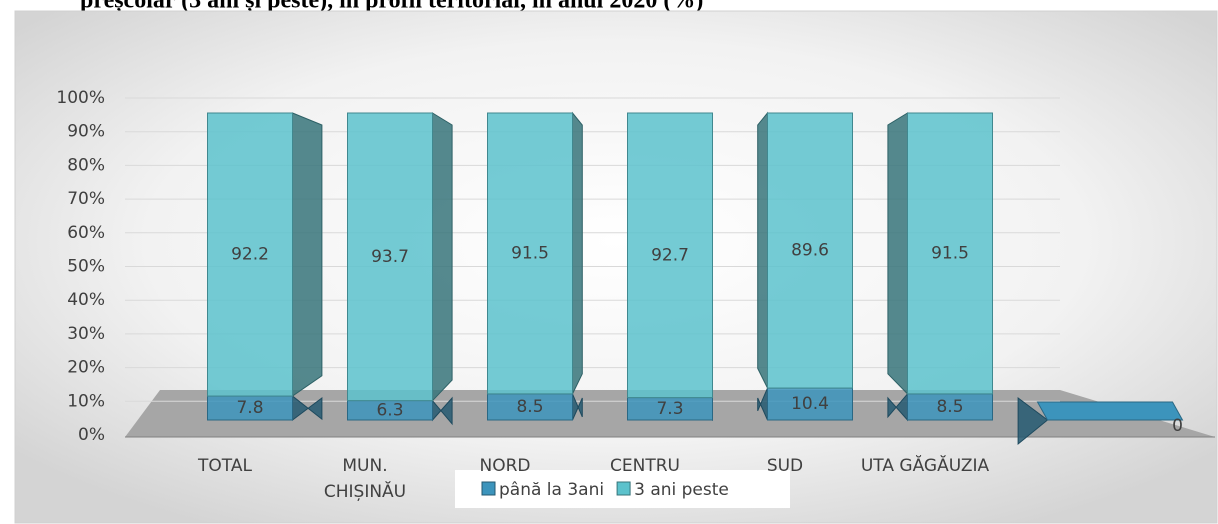 This screenshot has width=1218, height=524. What do you see at coordinates (91, 435) in the screenshot?
I see `y-tick-label: 0%` at bounding box center [91, 435].